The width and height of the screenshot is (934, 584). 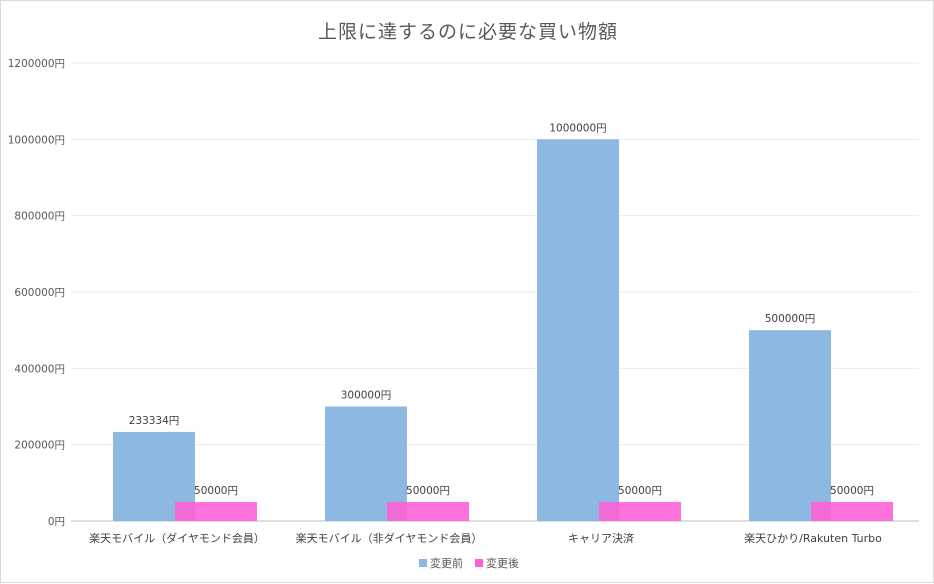 What do you see at coordinates (467, 32) in the screenshot?
I see `chart-title: 上限に達するのに必要な買い物額` at bounding box center [467, 32].